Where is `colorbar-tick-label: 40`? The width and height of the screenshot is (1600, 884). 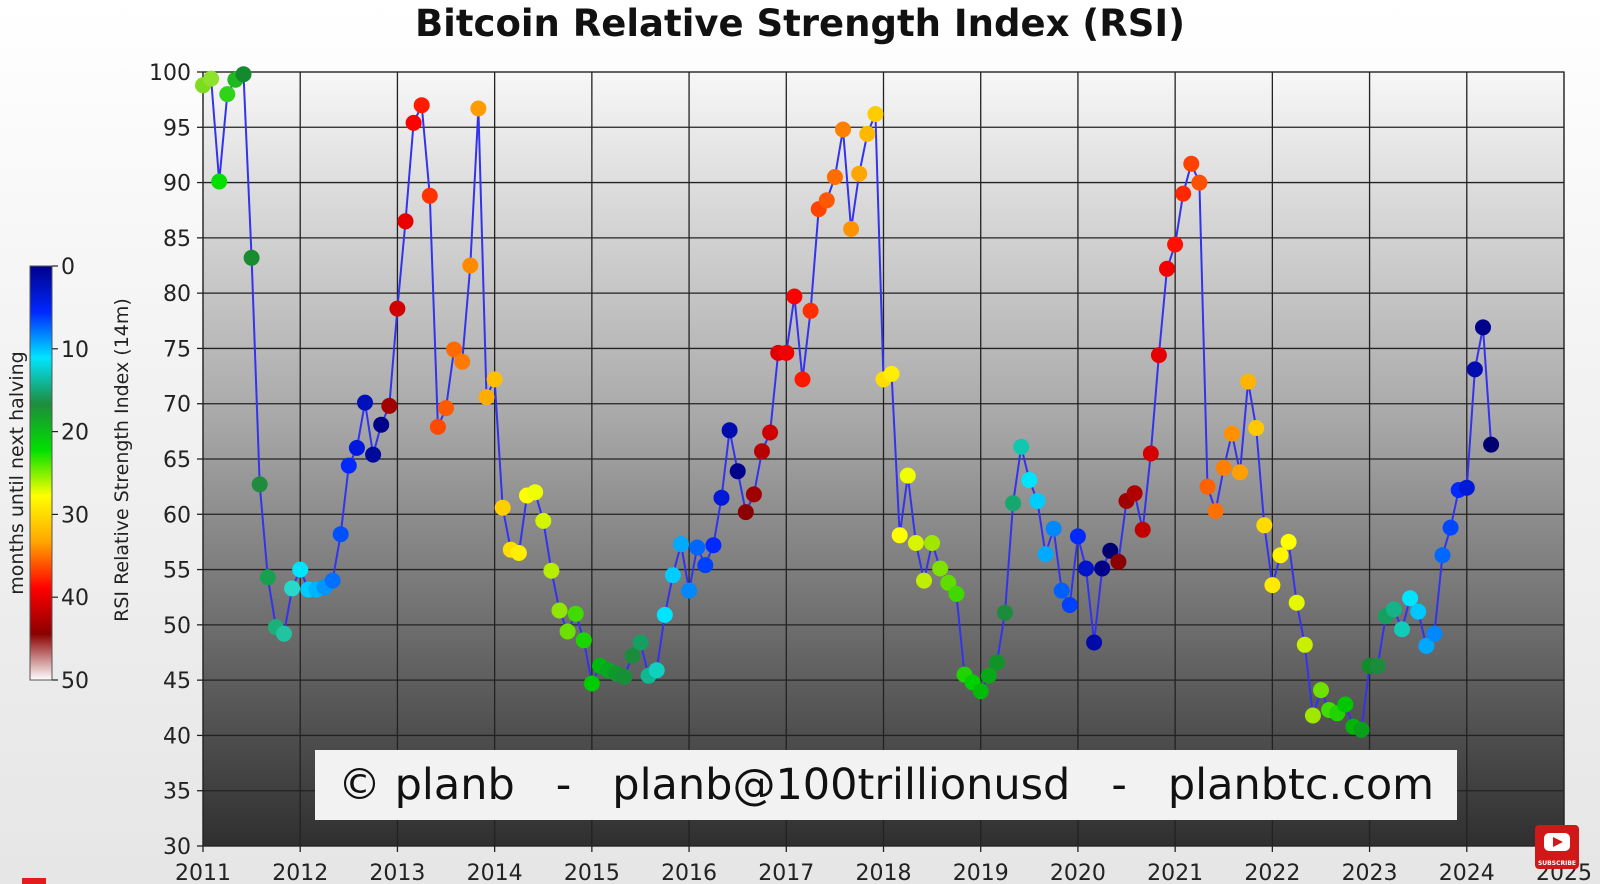 colorbar-tick-label: 40 is located at coordinates (75, 598).